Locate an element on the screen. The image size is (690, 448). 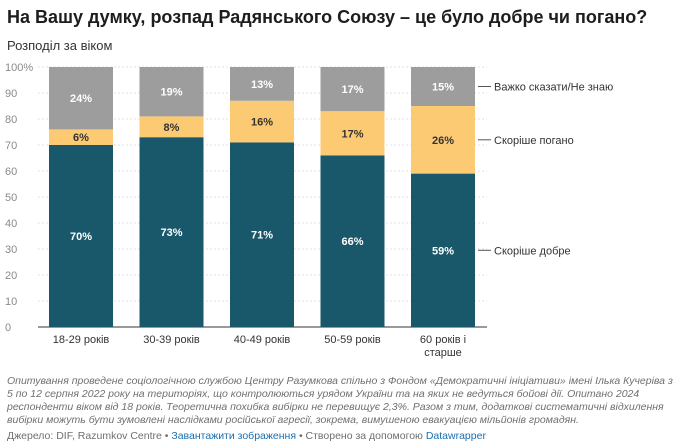
data-label: 19% is located at coordinates (171, 93).